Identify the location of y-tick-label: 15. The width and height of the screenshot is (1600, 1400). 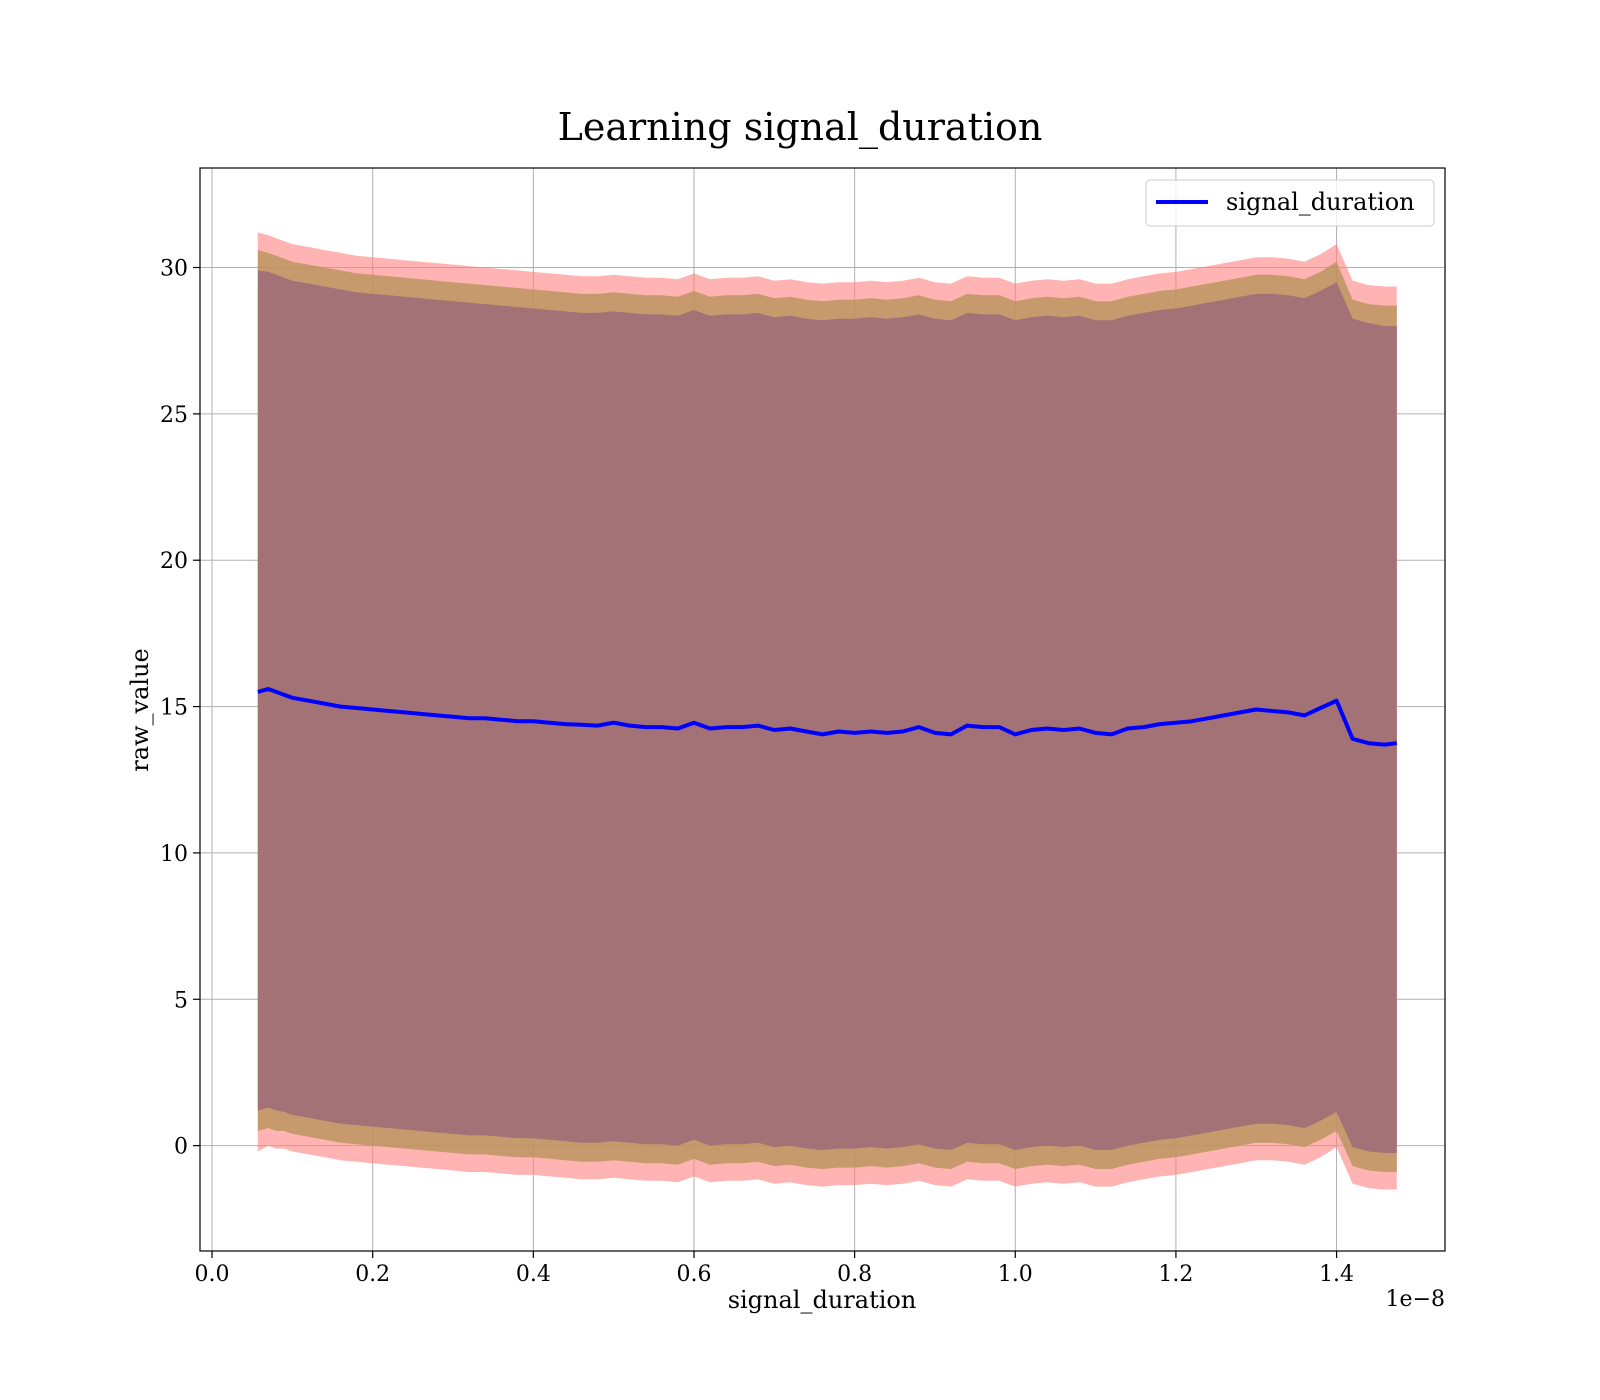
(174, 708).